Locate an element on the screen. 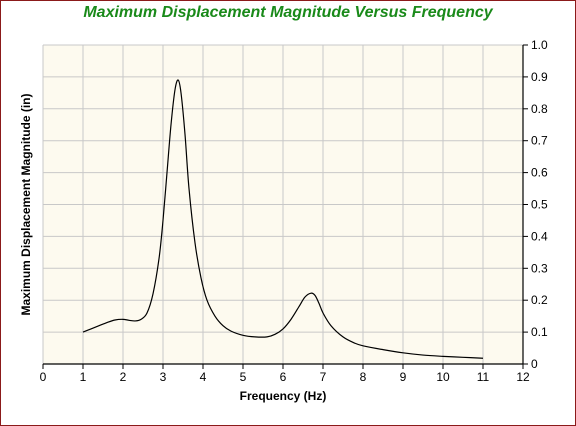 This screenshot has height=426, width=576. y-tick-label: 0.7 is located at coordinates (539, 141).